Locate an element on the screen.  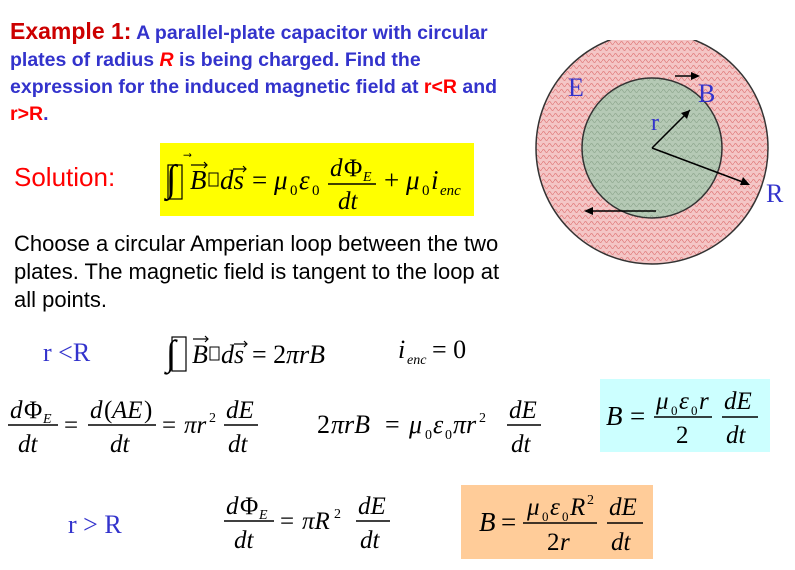
label-r: r is located at coordinates (655, 123).